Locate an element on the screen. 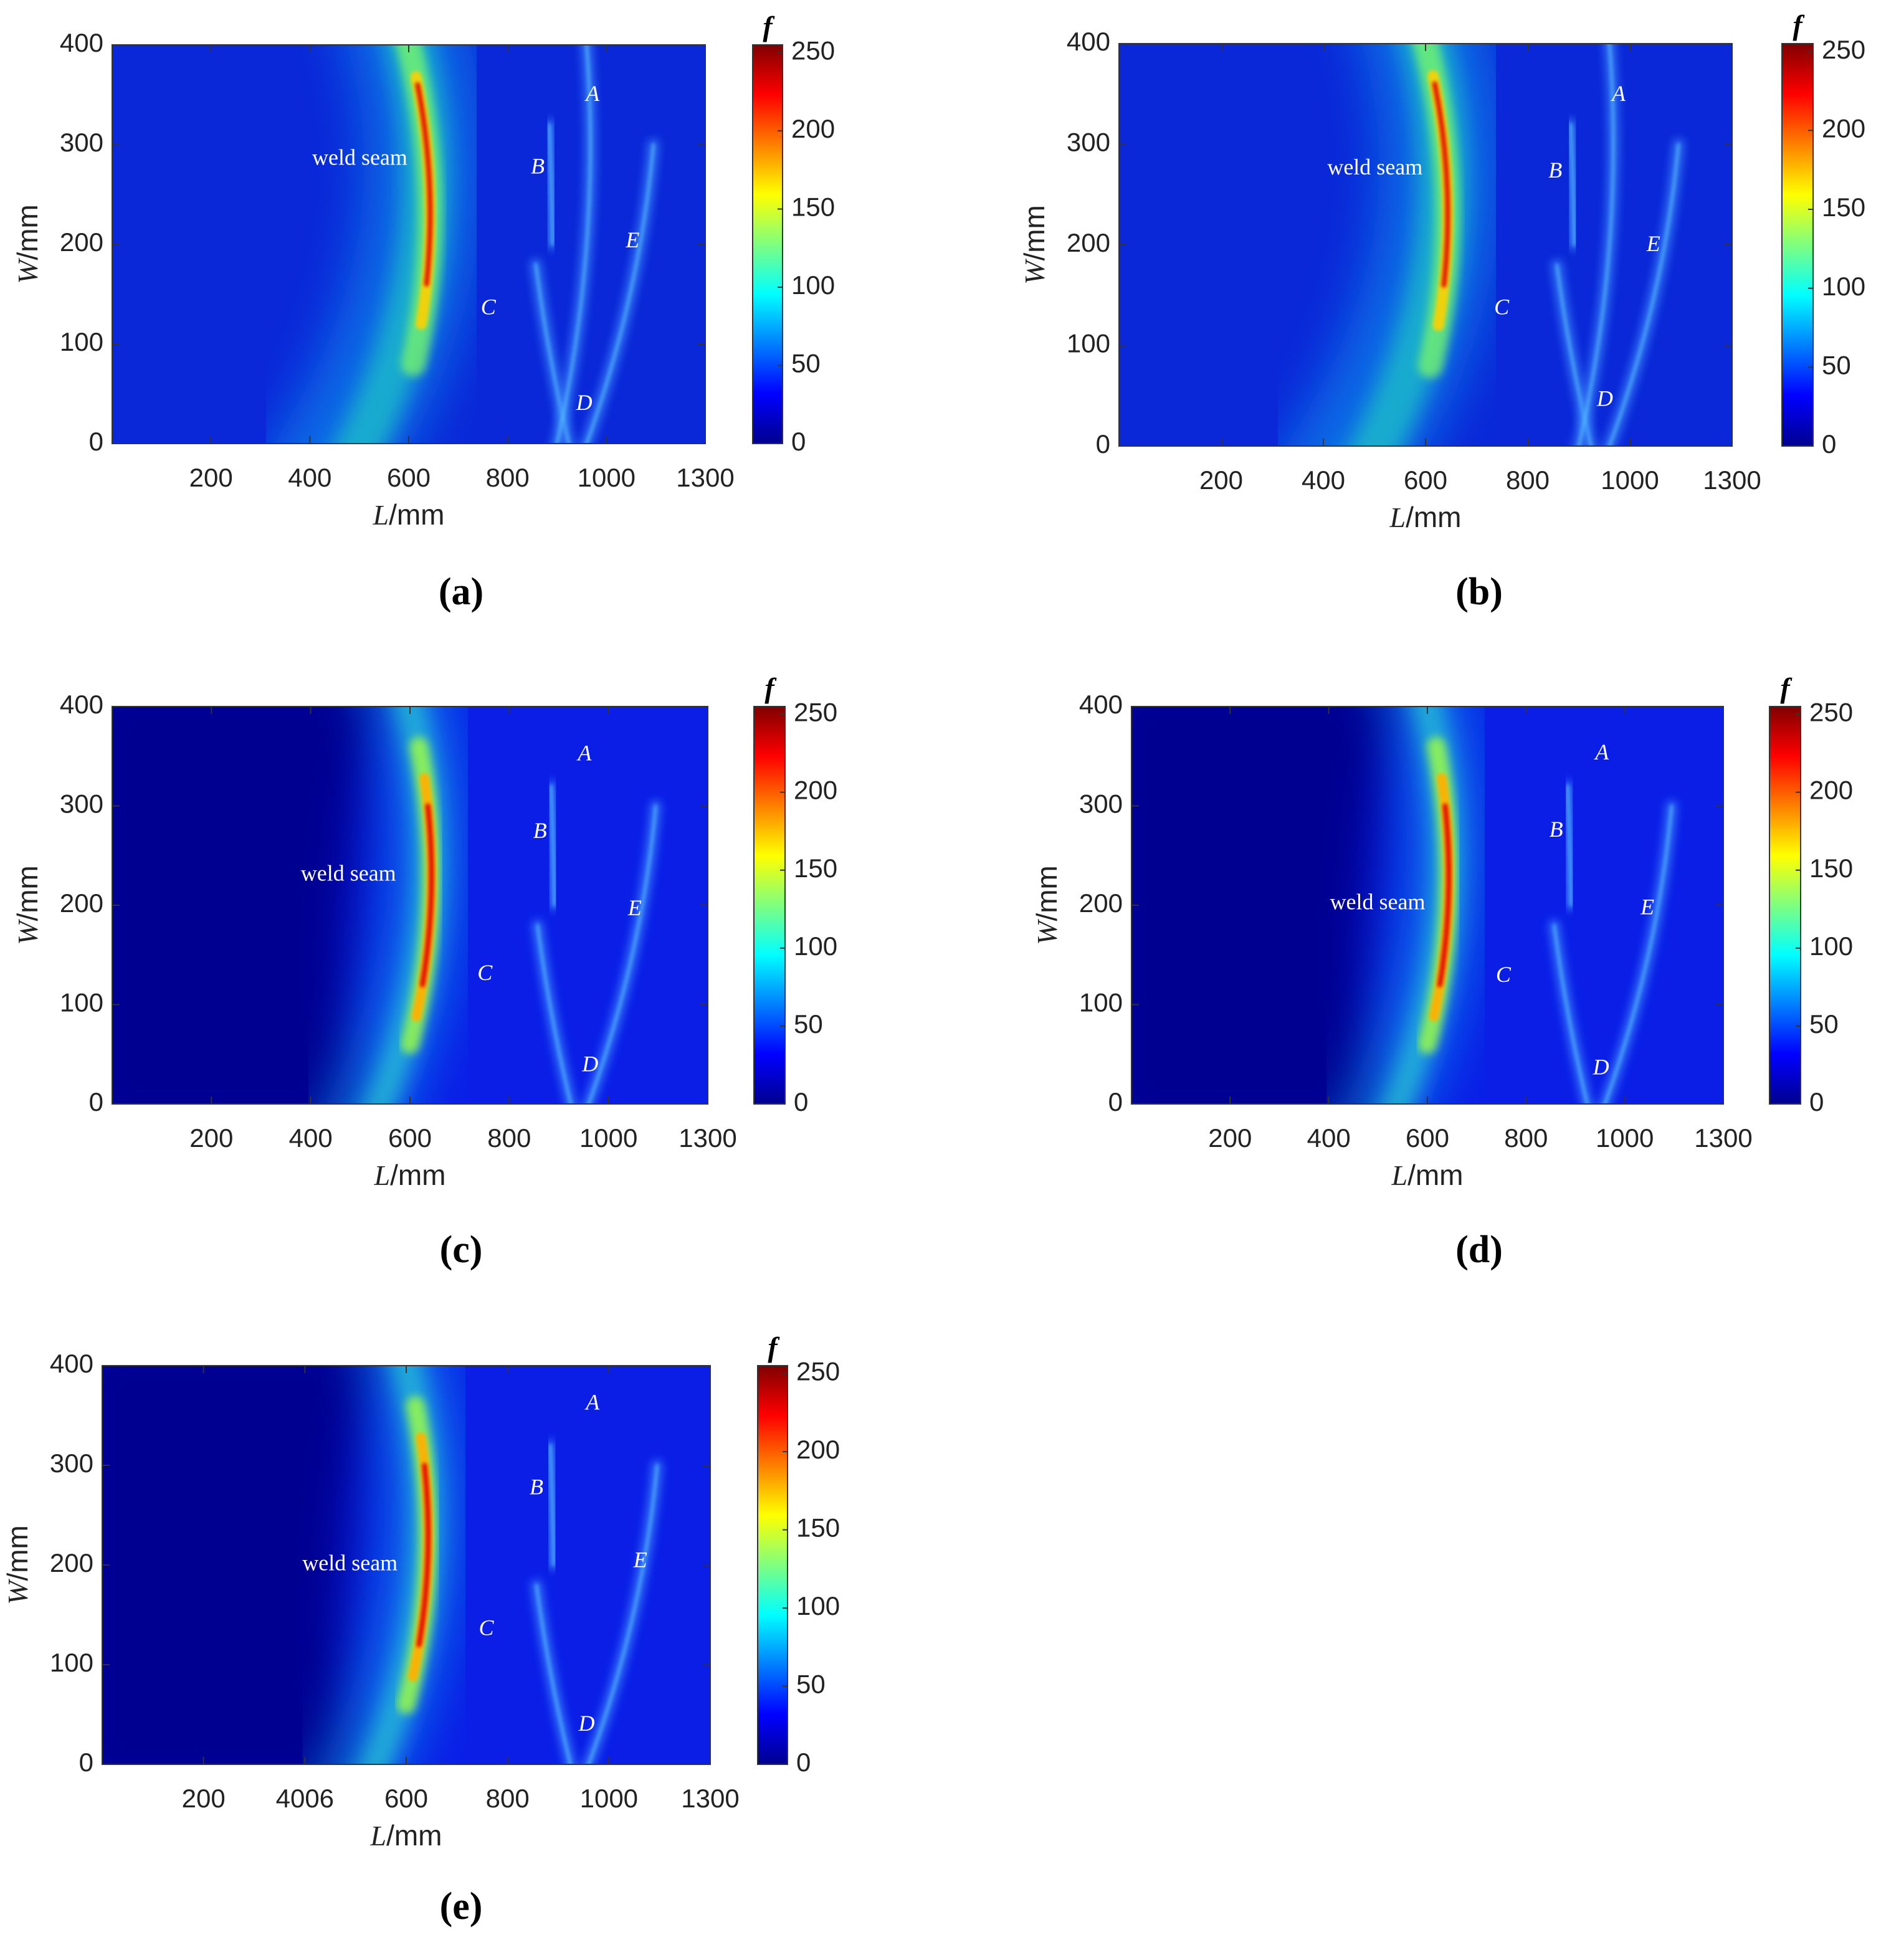 The height and width of the screenshot is (1960, 1881). x-axis-label: L/mm is located at coordinates (405, 1835).